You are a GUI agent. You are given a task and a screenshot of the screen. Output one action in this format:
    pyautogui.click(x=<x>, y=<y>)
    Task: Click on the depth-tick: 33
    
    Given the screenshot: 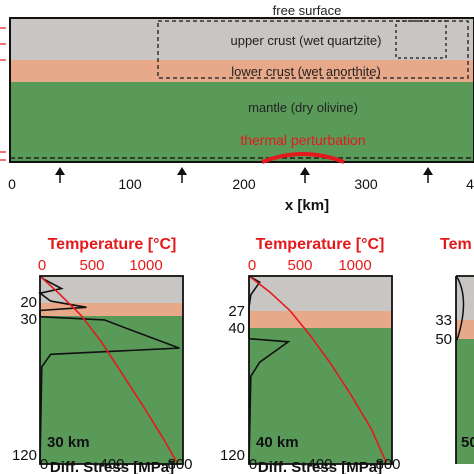 What is the action you would take?
    pyautogui.click(x=443, y=320)
    